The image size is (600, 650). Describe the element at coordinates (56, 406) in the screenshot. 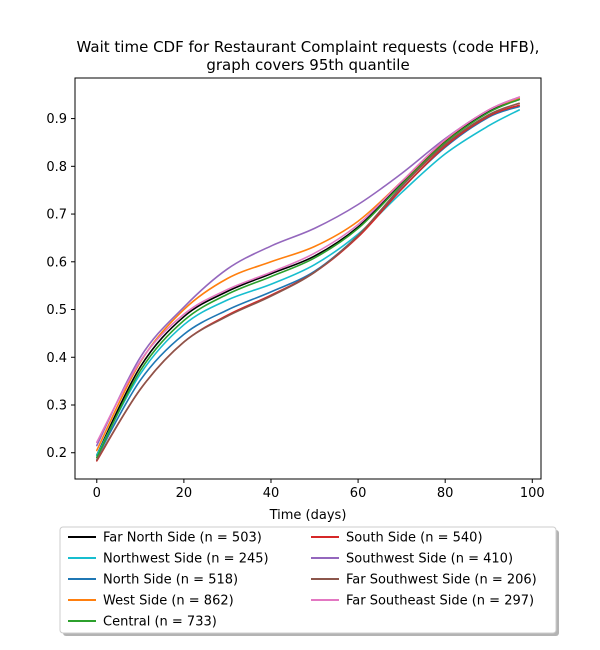

I see `y-tick-label: 0.3` at that location.